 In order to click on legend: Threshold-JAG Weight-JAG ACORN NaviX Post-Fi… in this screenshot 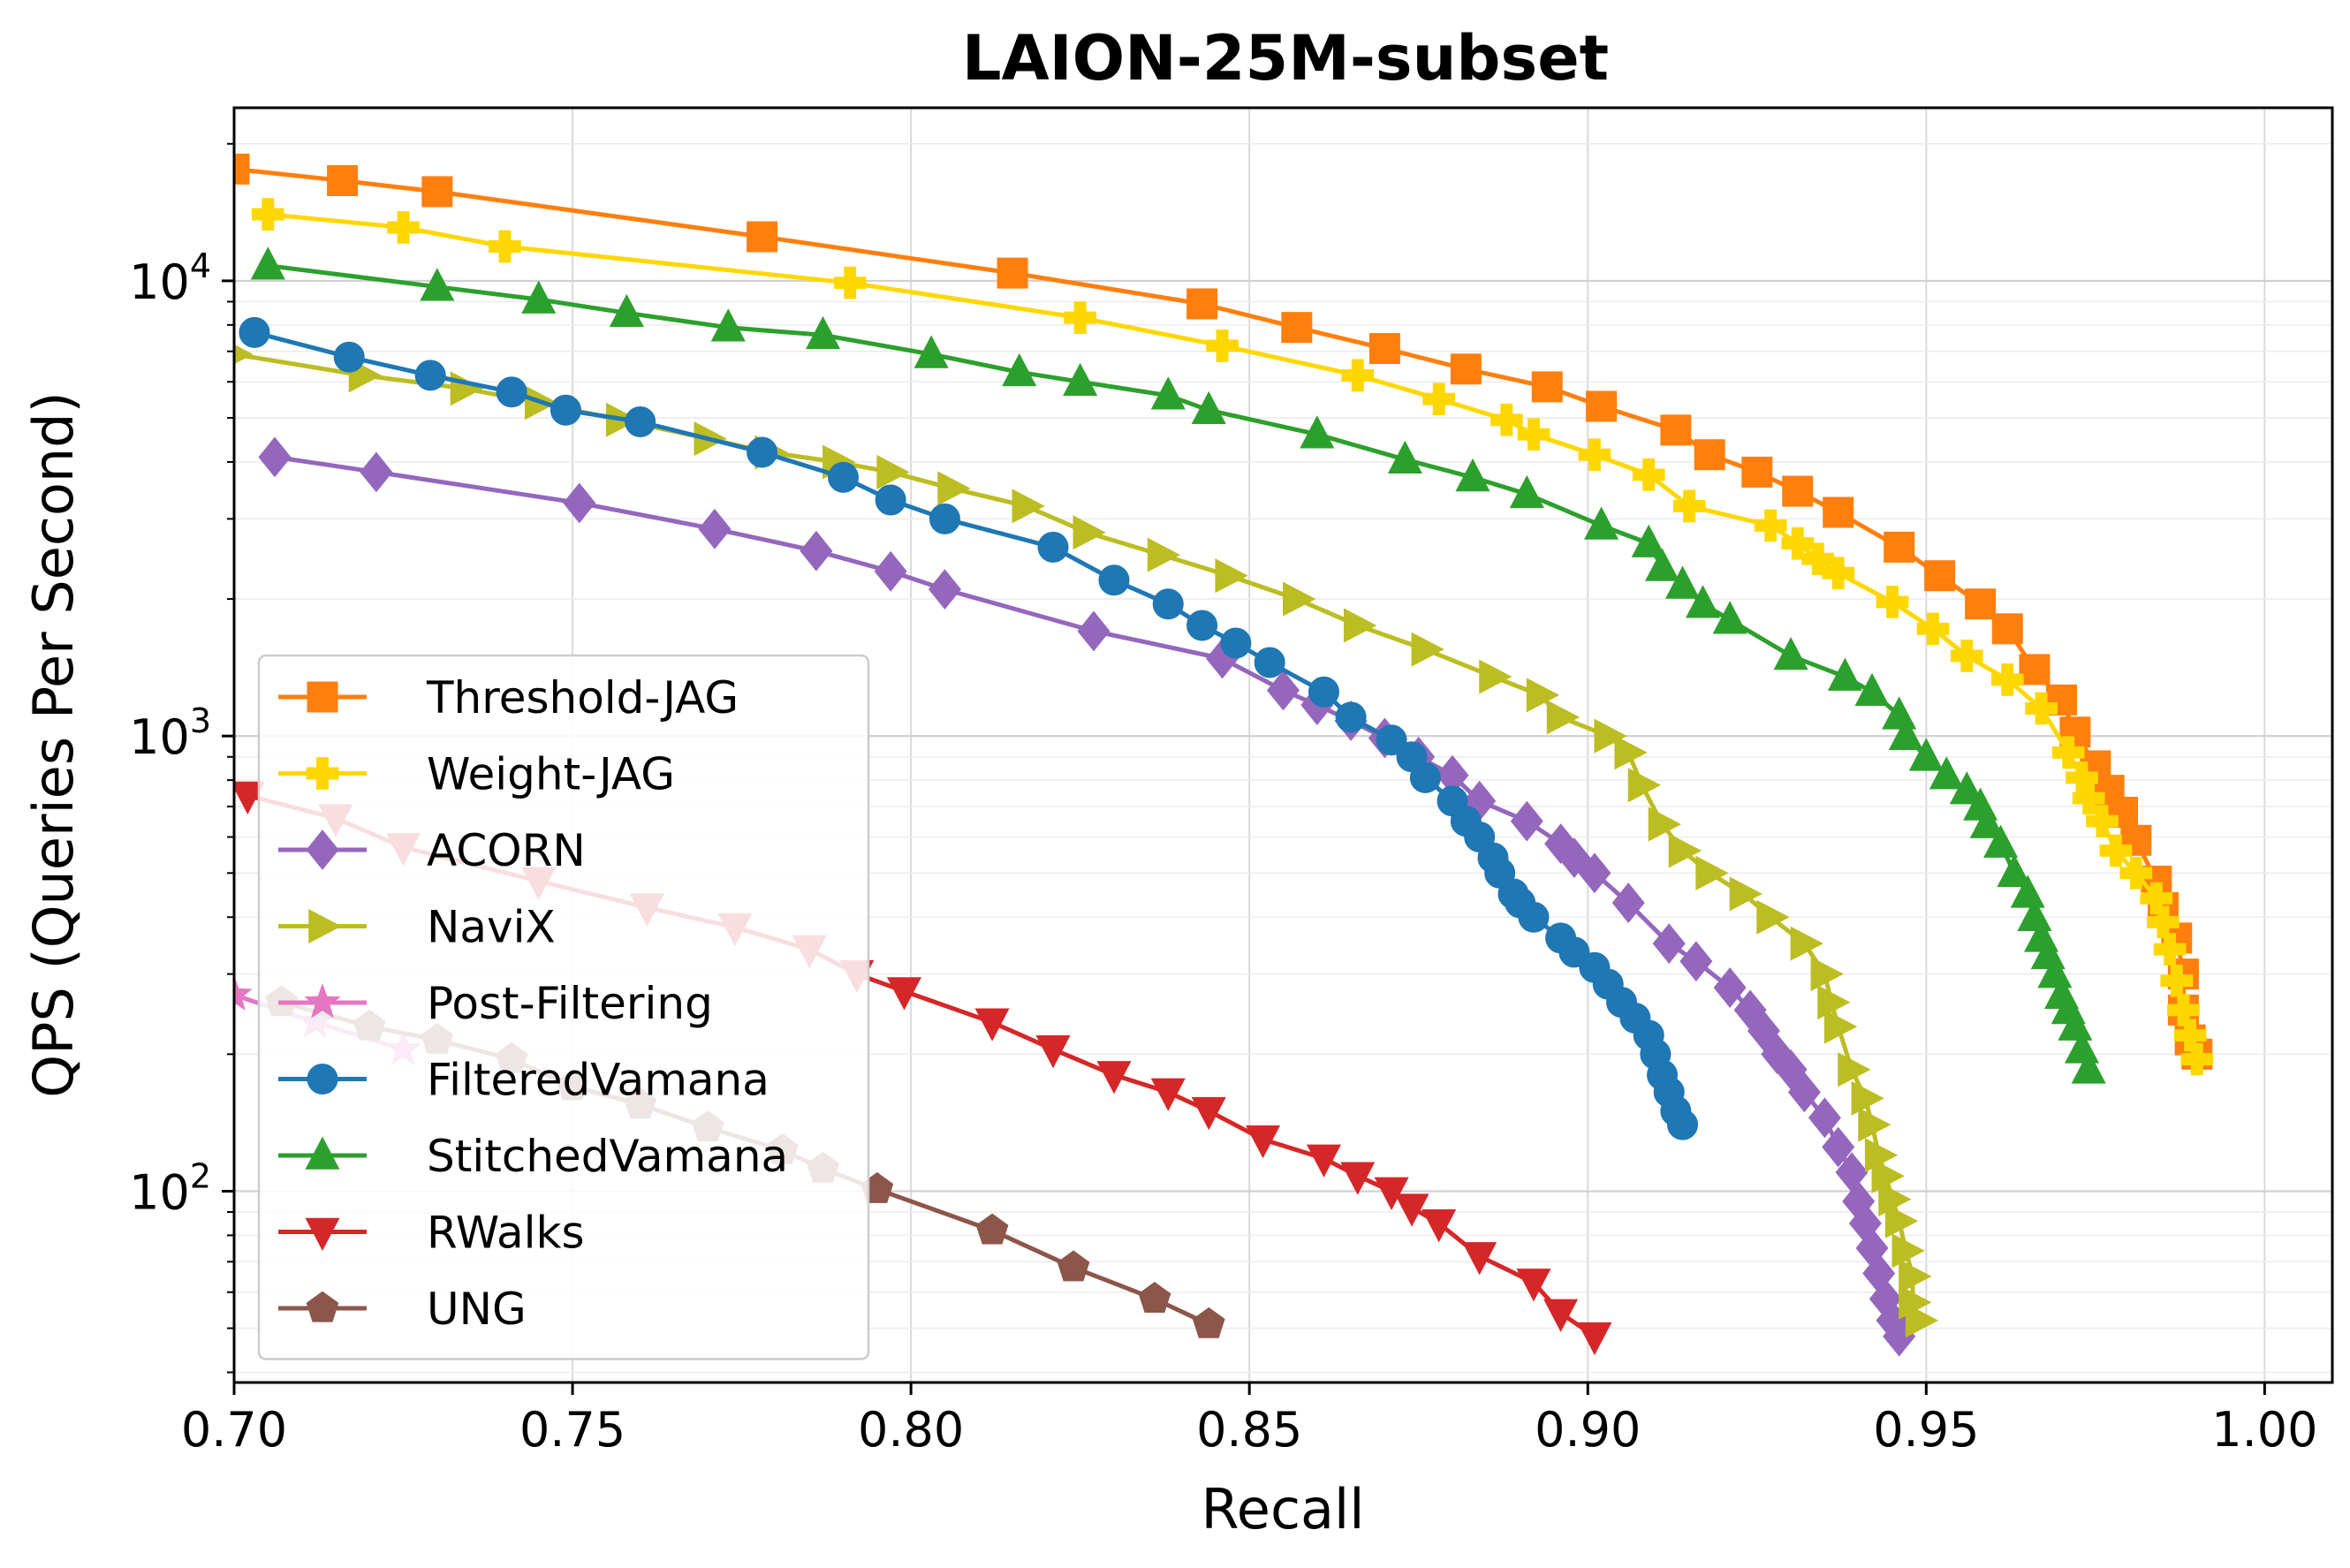, I will do `click(564, 1007)`.